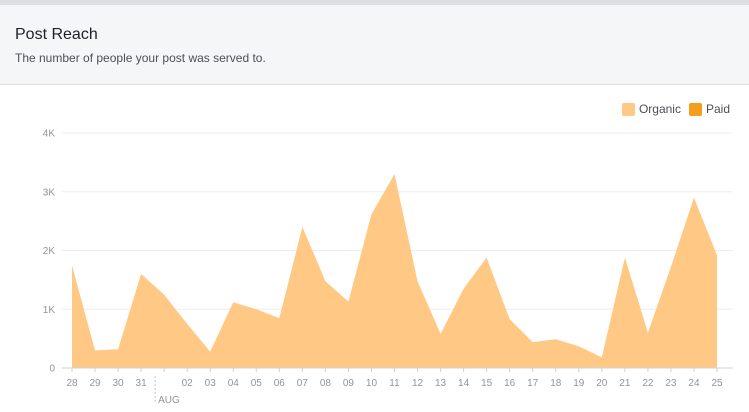  Describe the element at coordinates (257, 383) in the screenshot. I see `x-tick-label: 05` at that location.